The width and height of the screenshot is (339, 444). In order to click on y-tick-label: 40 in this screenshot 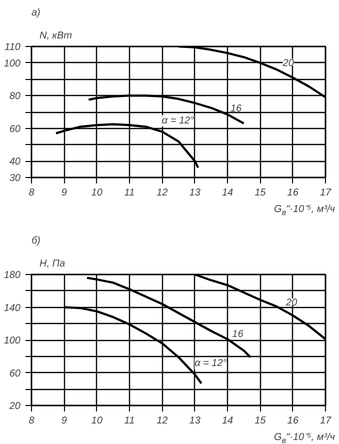, I will do `click(15, 162)`.